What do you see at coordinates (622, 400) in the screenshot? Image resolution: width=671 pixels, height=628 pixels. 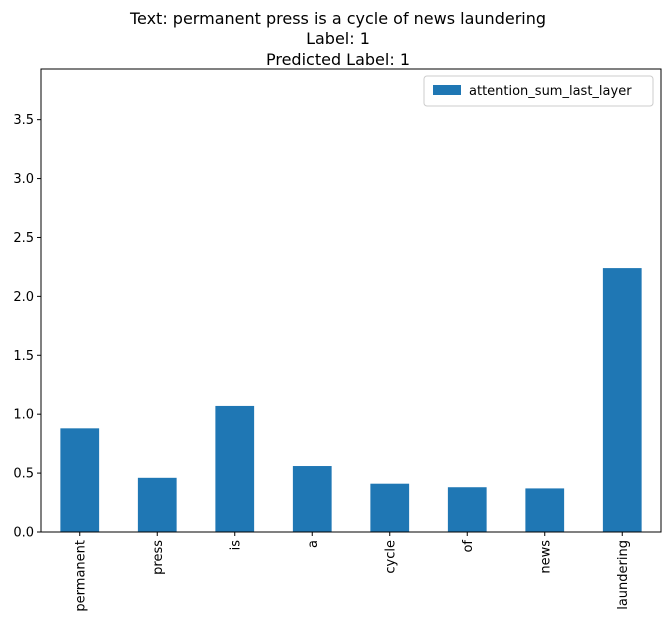 I see `bar-laundering` at bounding box center [622, 400].